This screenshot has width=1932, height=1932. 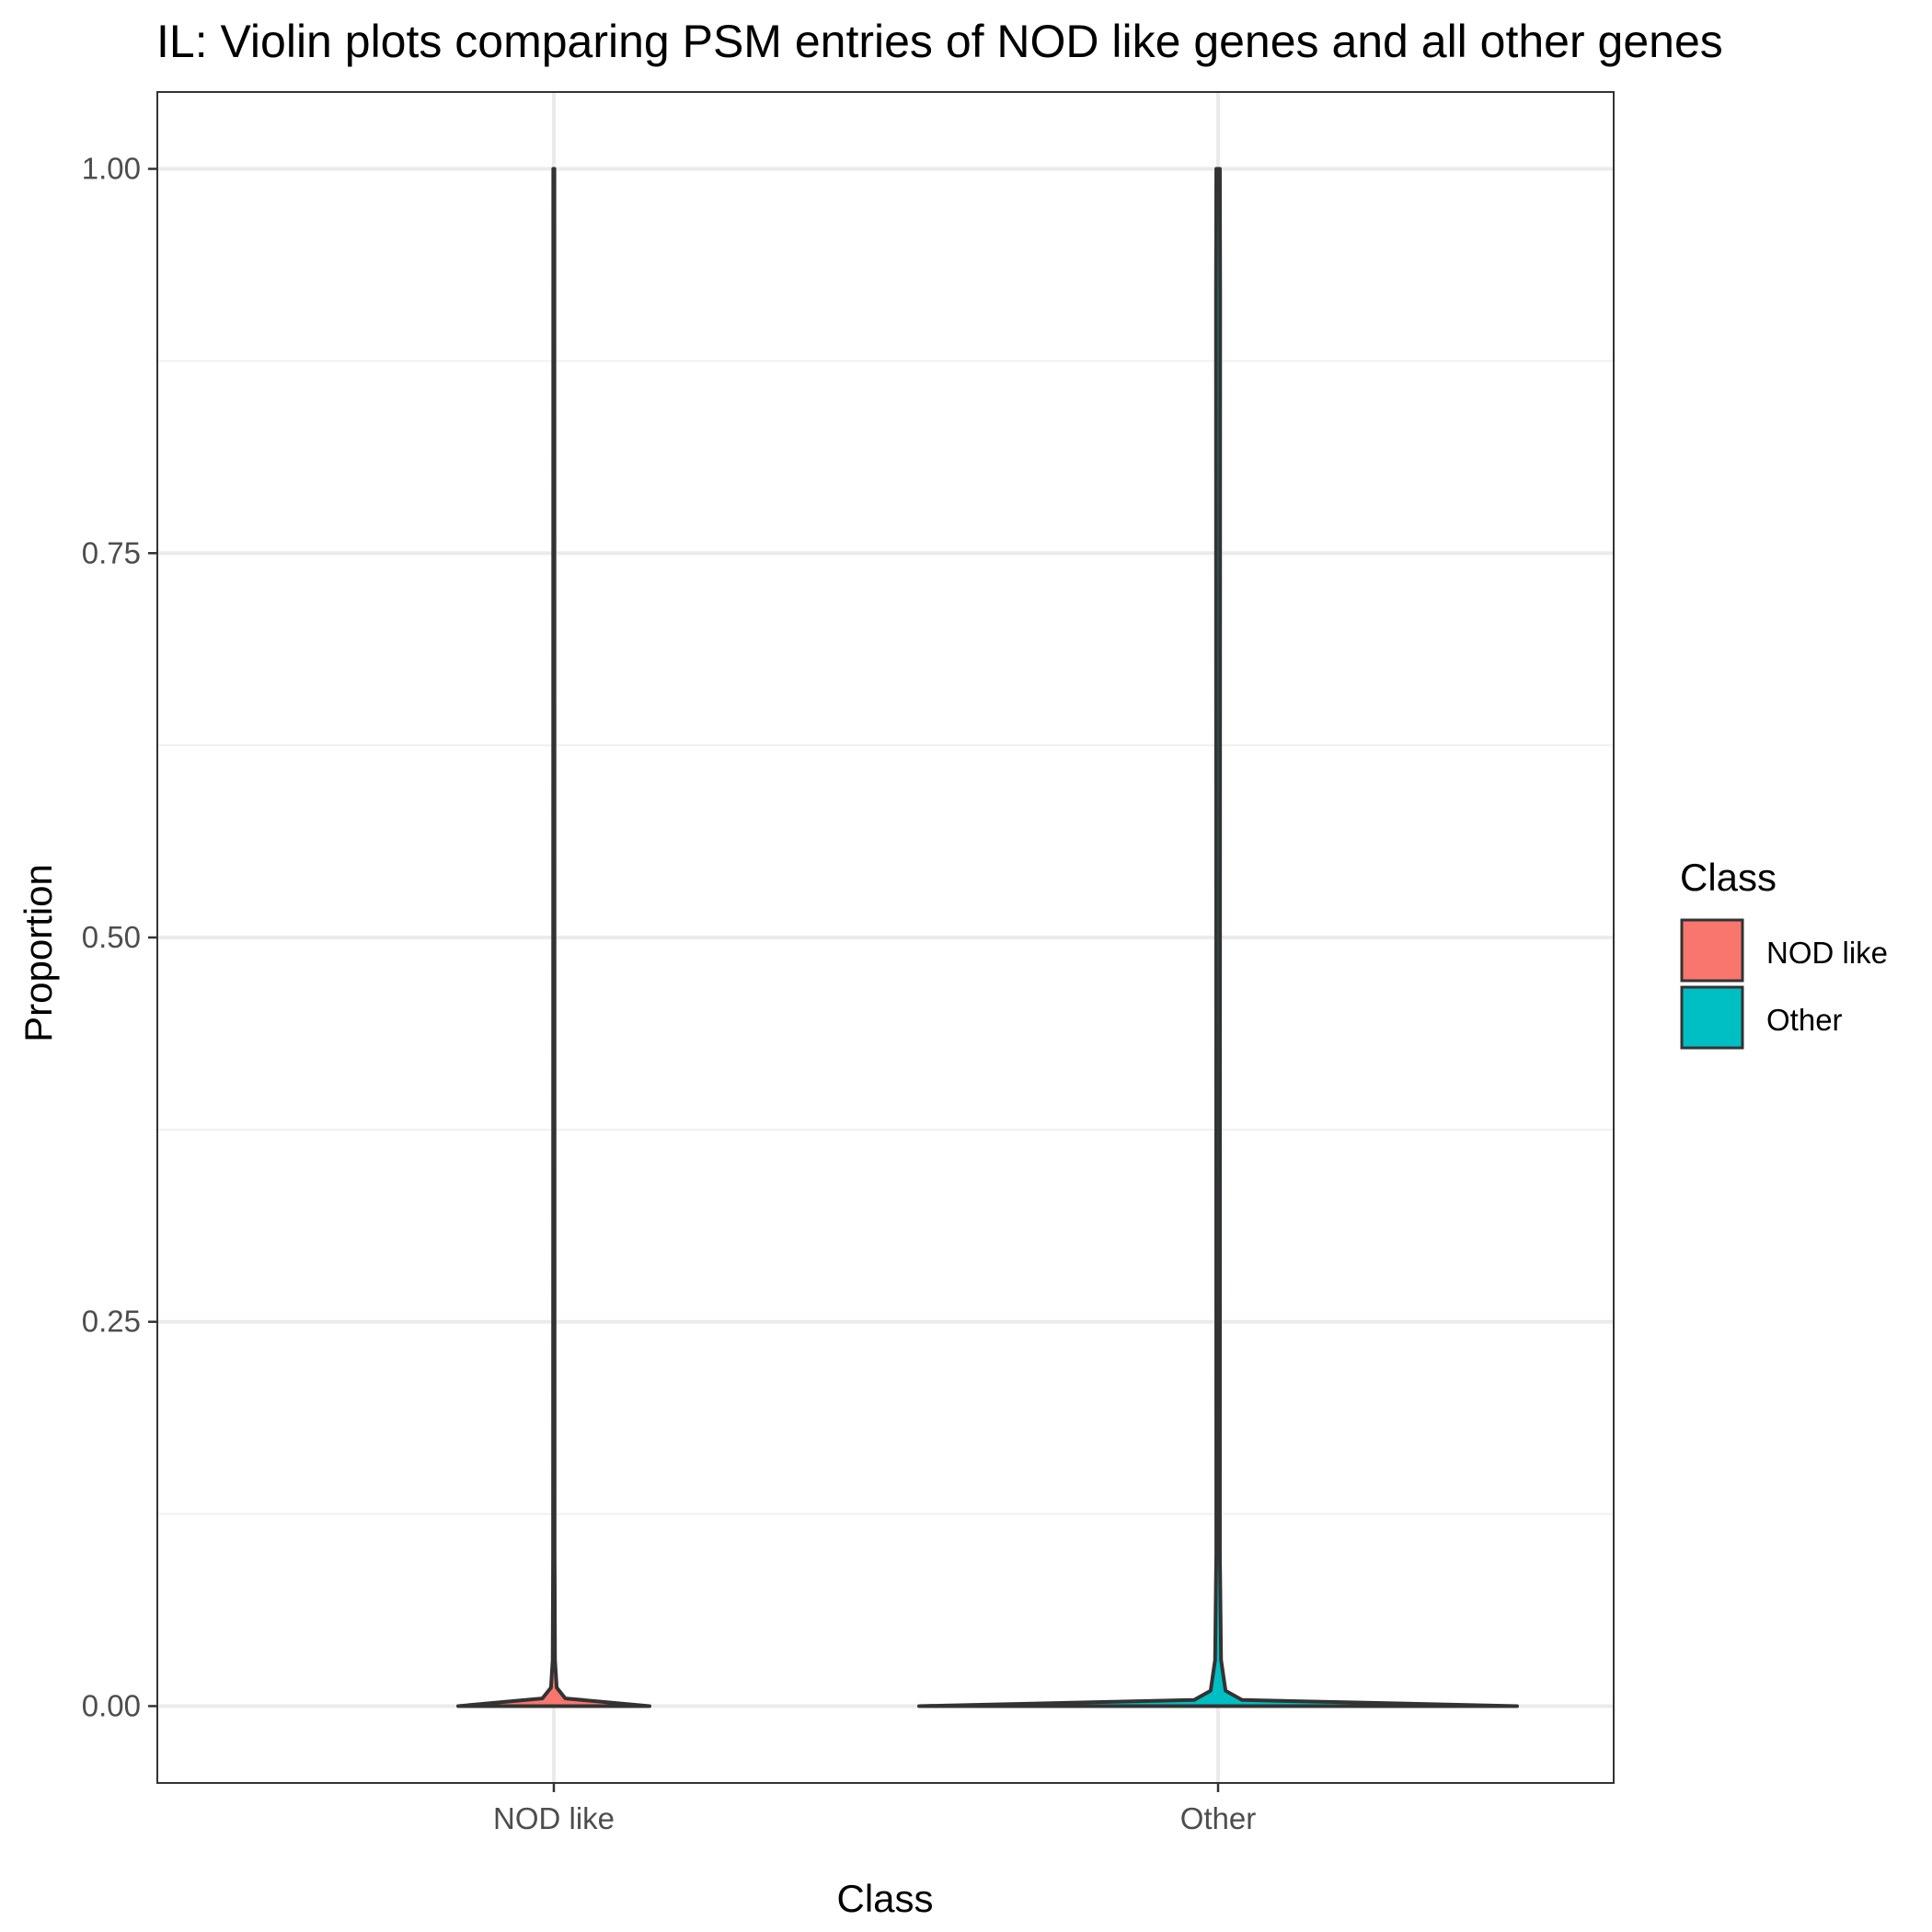 I want to click on violin-nod-like, so click(x=553, y=937).